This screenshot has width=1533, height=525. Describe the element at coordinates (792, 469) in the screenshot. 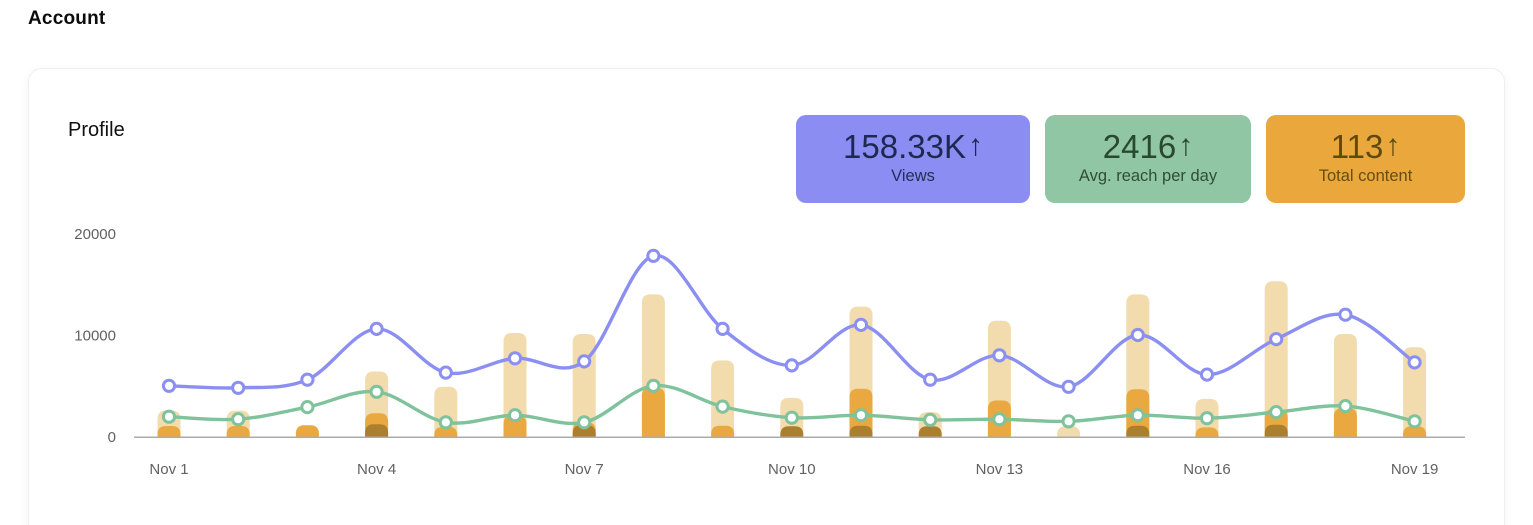

I see `x-tick-label: Nov 10` at that location.